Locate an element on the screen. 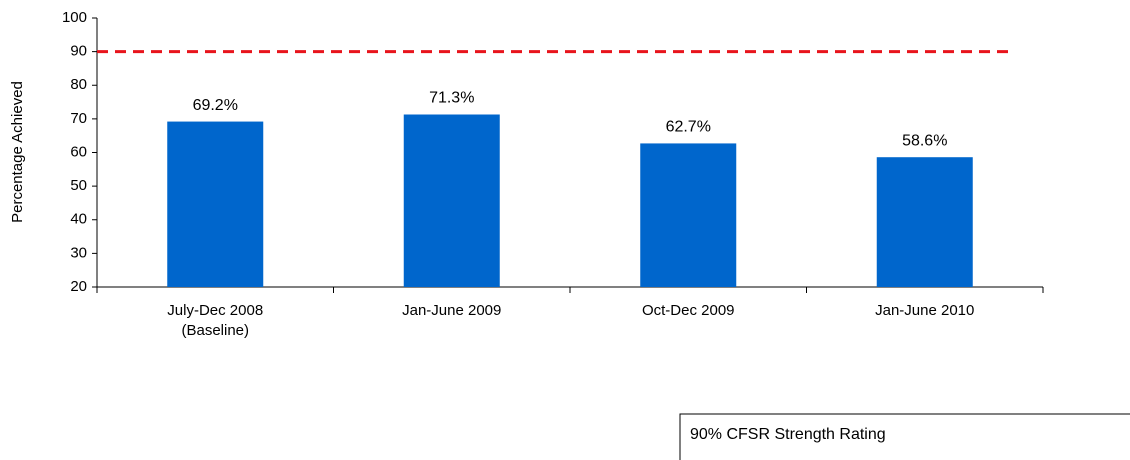  x-tick-label: Oct-Dec 2009 is located at coordinates (688, 310).